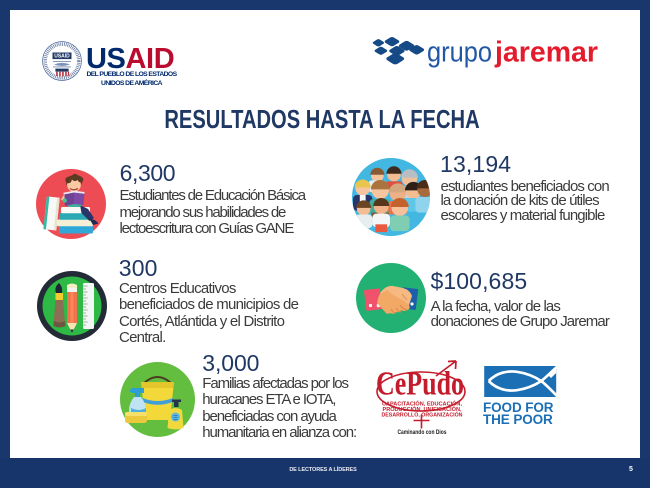 The height and width of the screenshot is (488, 650). Describe the element at coordinates (459, 53) in the screenshot. I see `svg-text: grupo` at that location.